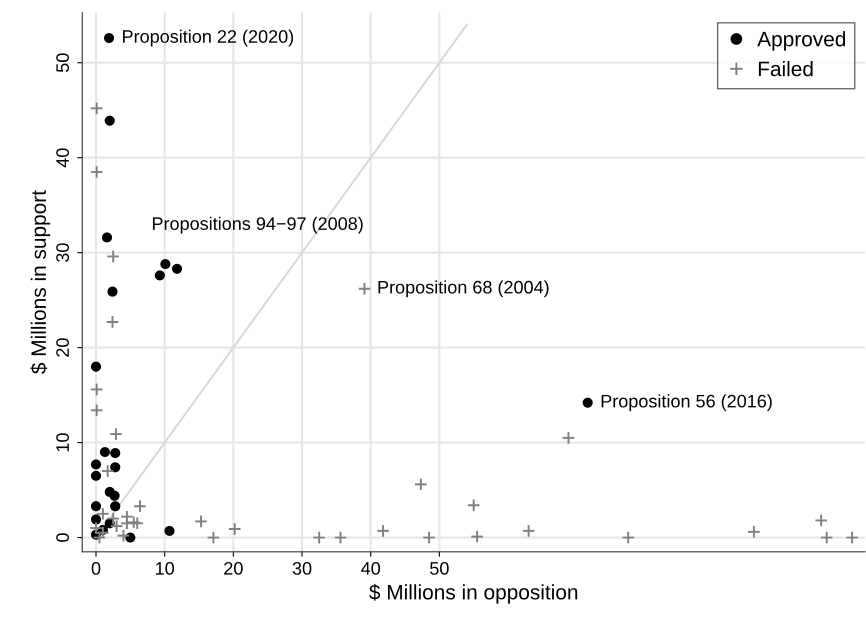 Image resolution: width=866 pixels, height=620 pixels. I want to click on x-tick-label: 40, so click(370, 568).